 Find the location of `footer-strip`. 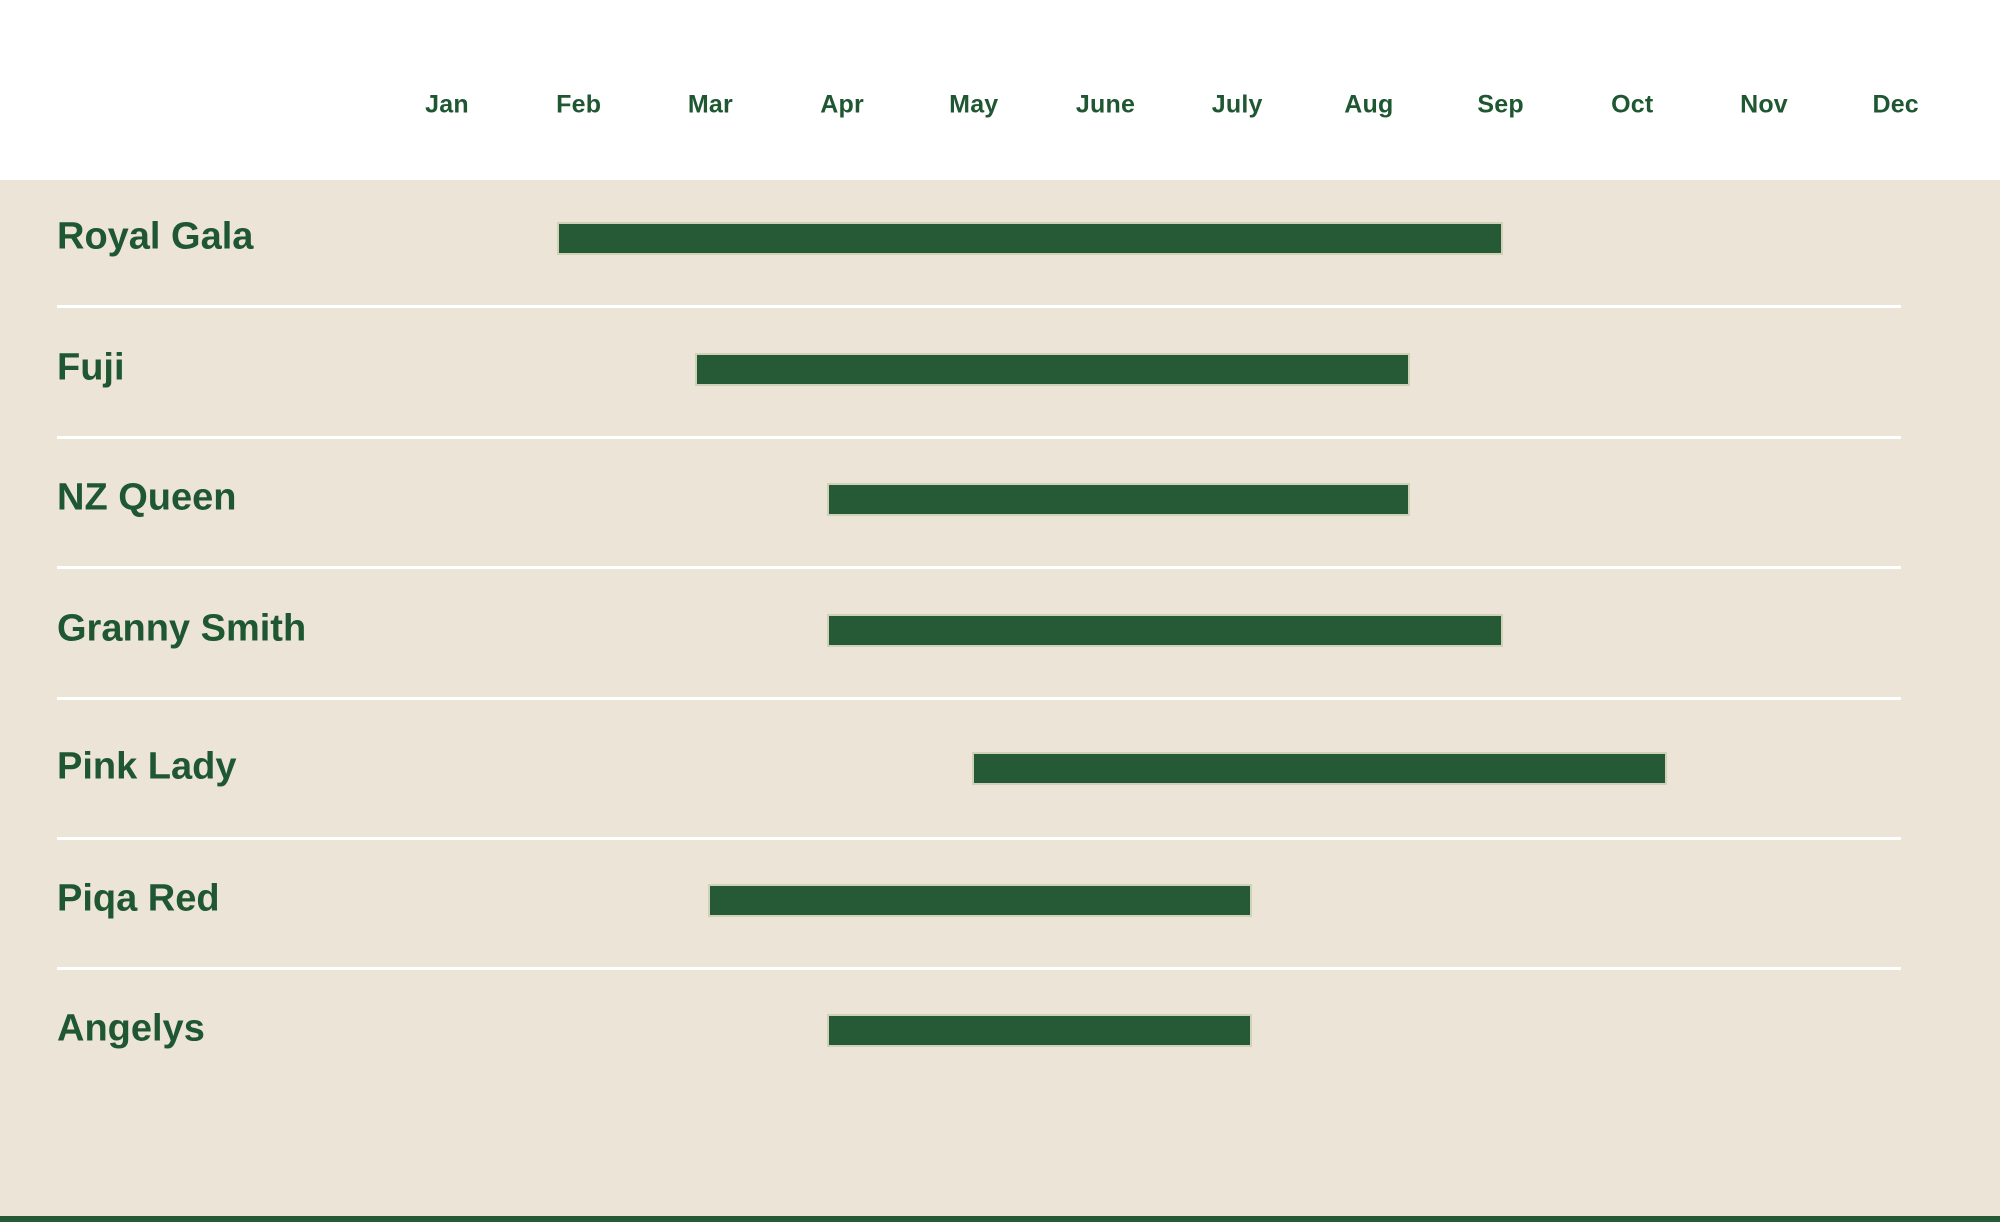

footer-strip is located at coordinates (1000, 1219).